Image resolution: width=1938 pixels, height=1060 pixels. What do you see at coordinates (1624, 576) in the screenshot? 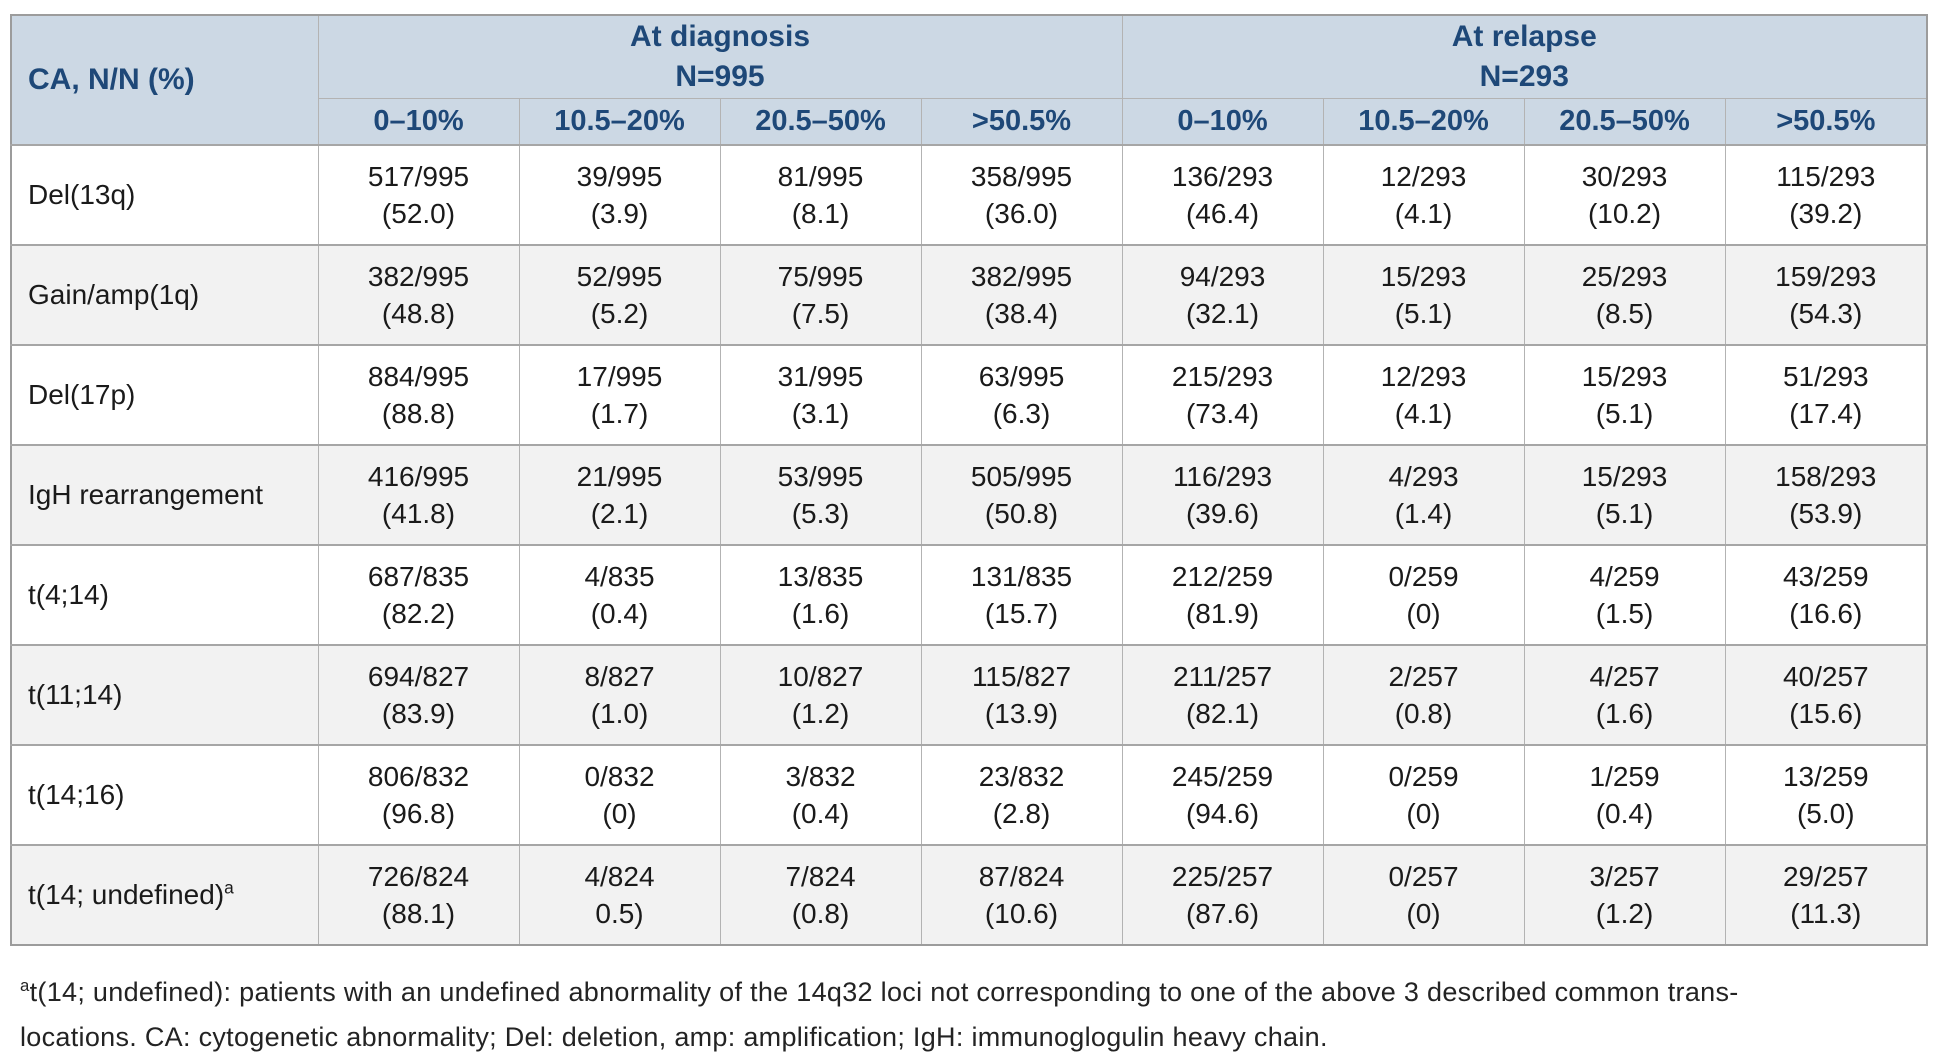
I see `cell-count: 4/259` at bounding box center [1624, 576].